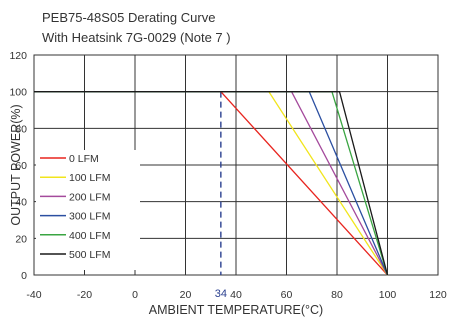  I want to click on y-tick-40: 40, so click(21, 203).